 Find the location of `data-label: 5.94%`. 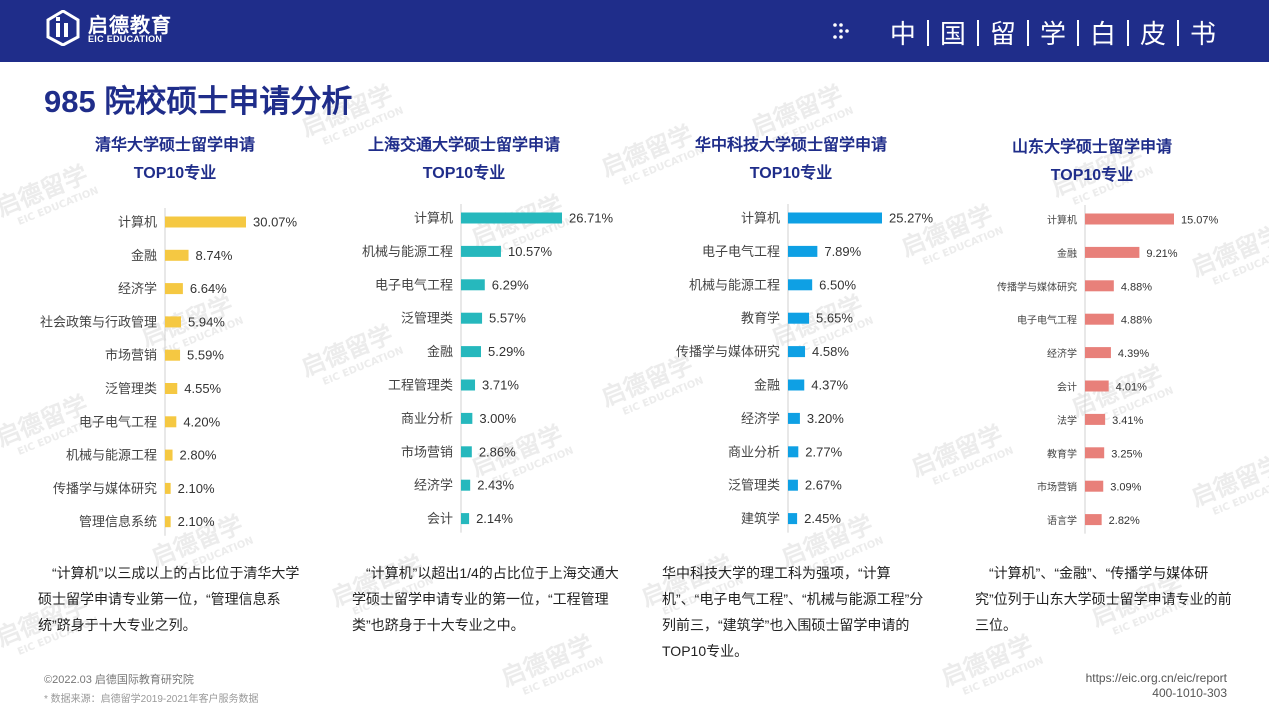

data-label: 5.94% is located at coordinates (206, 321).